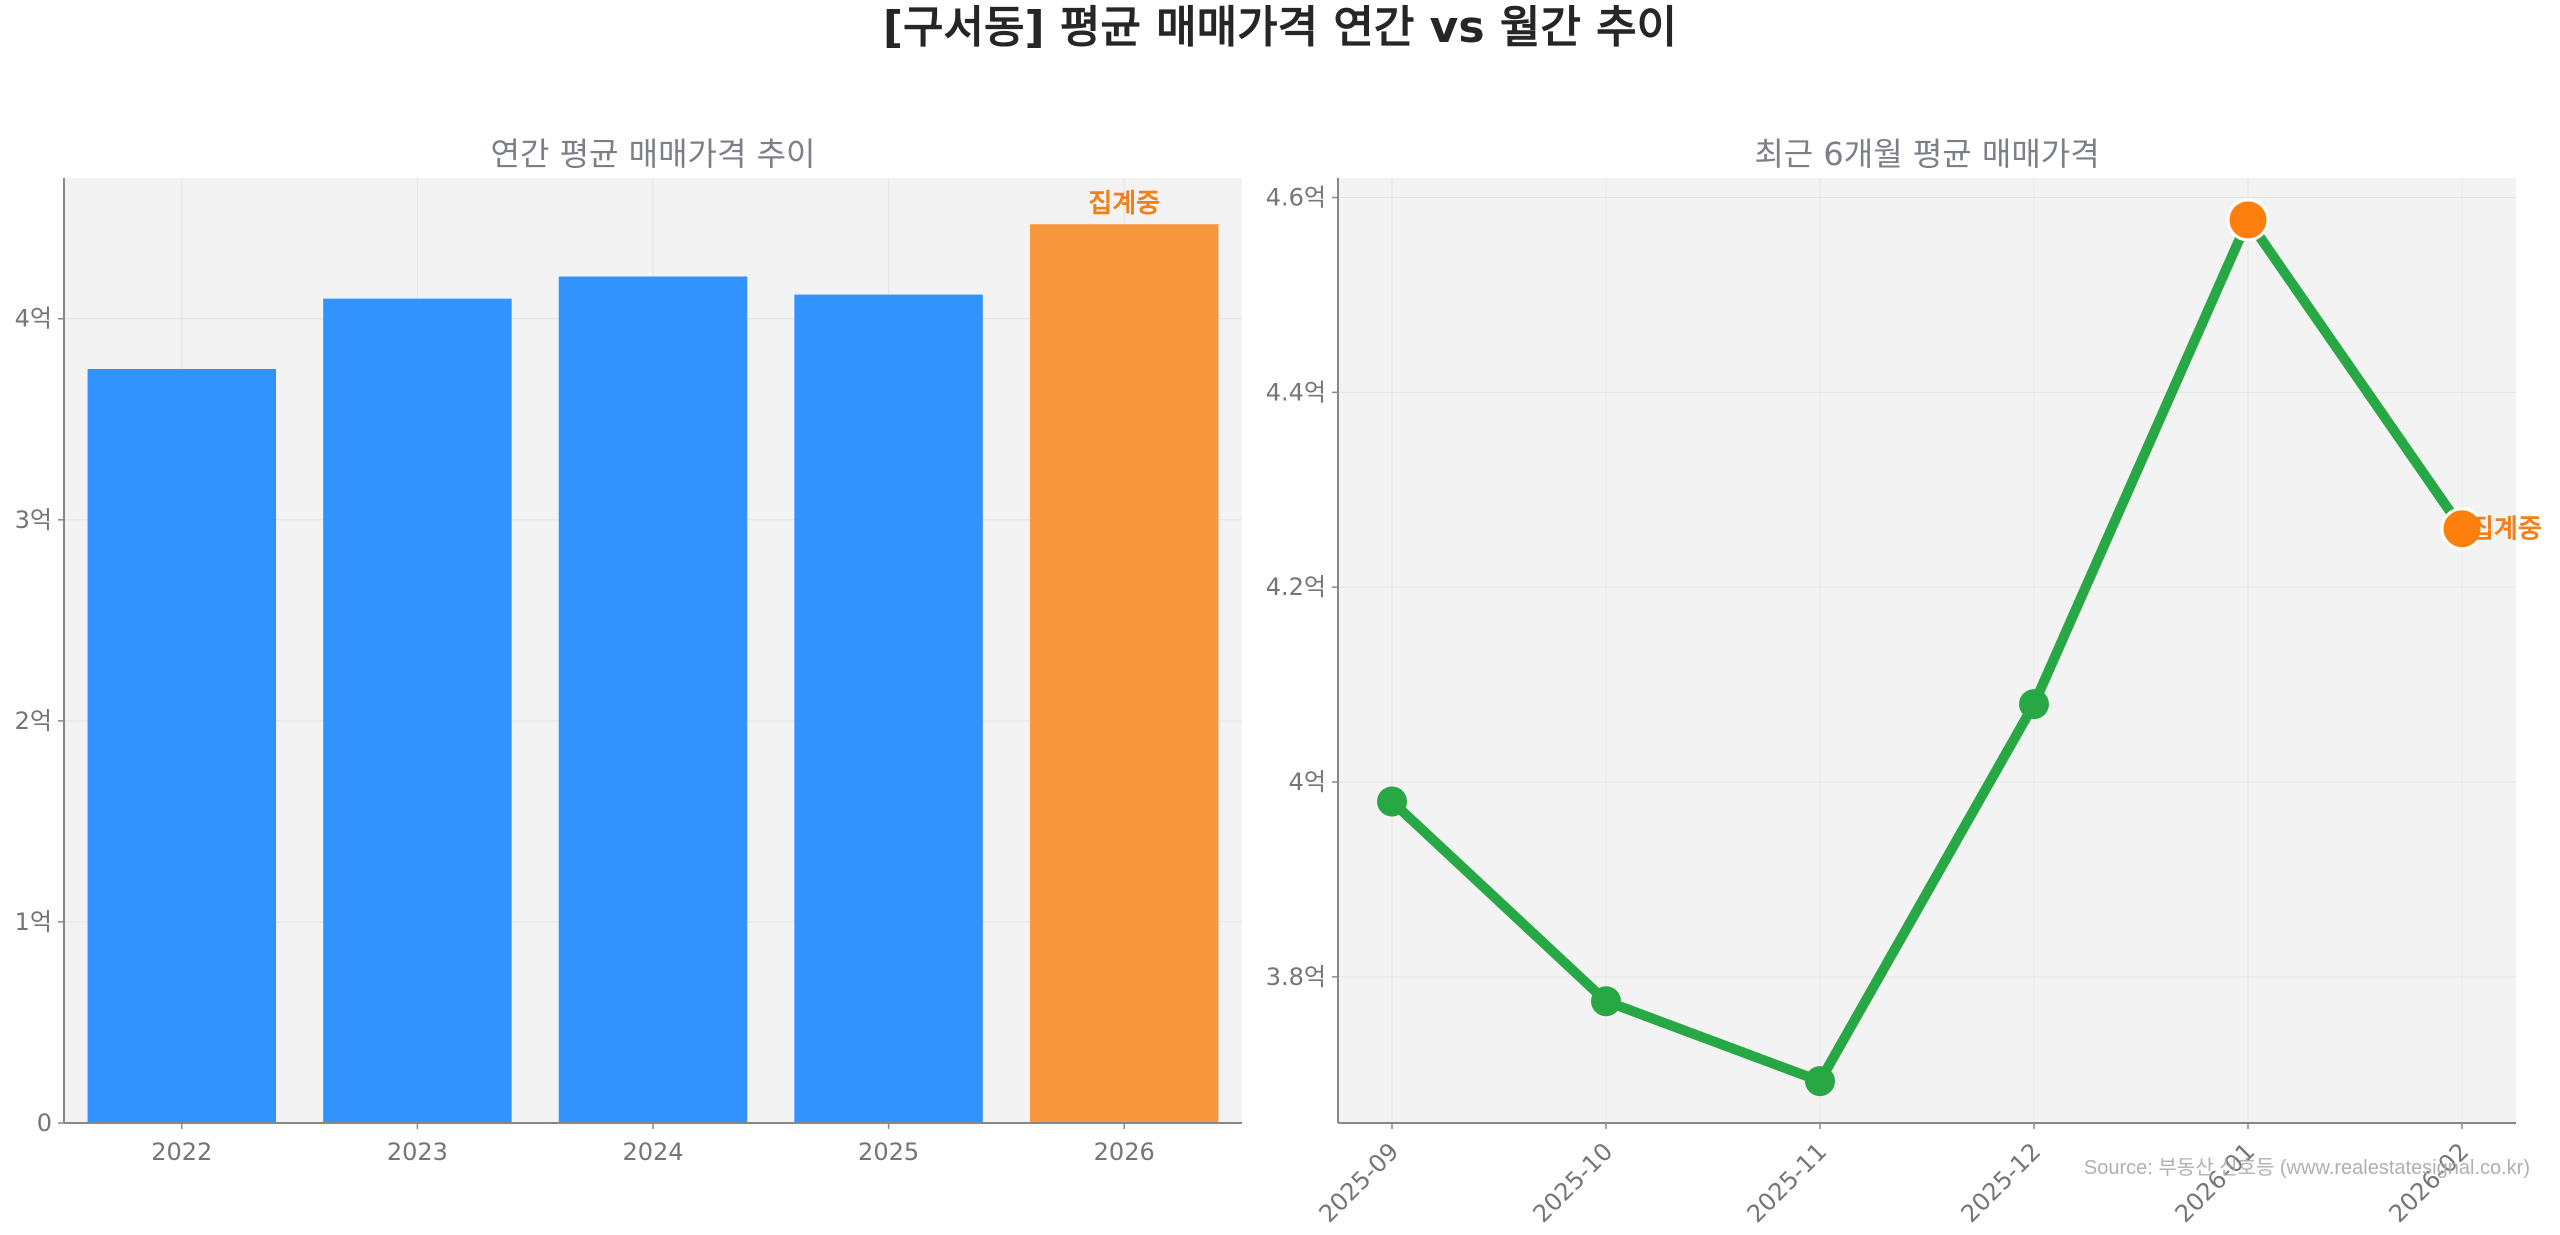  I want to click on y-tick-label: 0, so click(44, 1123).